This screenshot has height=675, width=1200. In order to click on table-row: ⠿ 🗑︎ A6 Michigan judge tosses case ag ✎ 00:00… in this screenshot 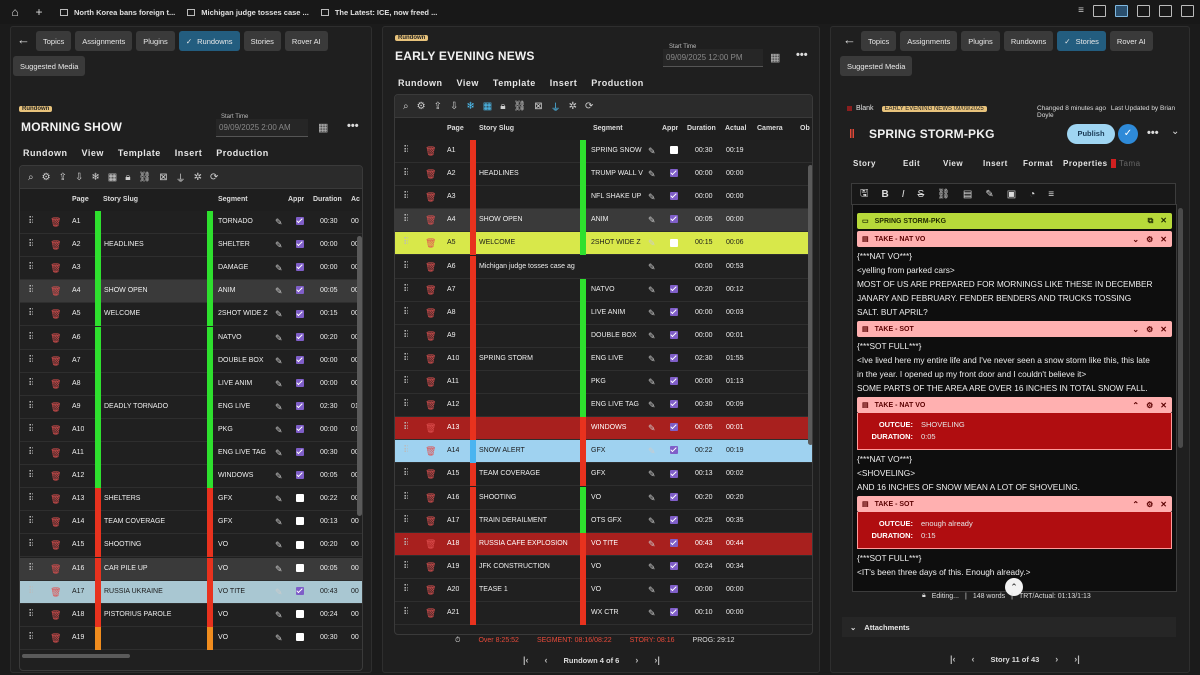, I will do `click(603, 267)`.